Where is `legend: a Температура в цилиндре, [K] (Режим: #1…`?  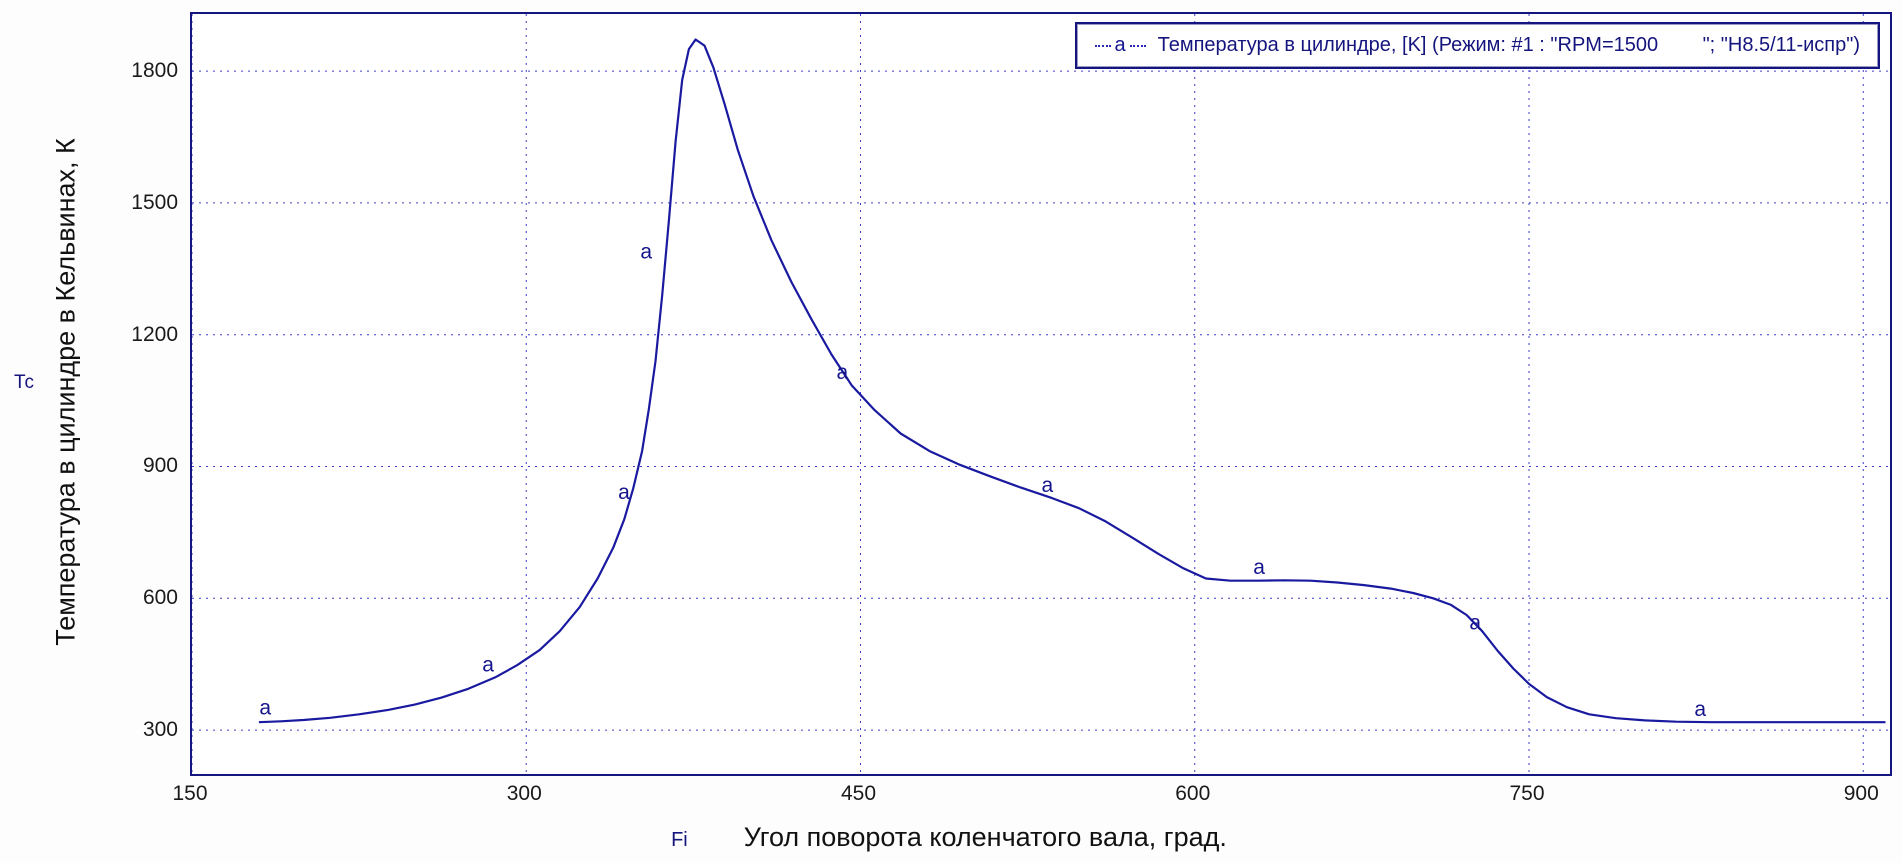
legend: a Температура в цилиндре, [K] (Режим: #1… is located at coordinates (1477, 45).